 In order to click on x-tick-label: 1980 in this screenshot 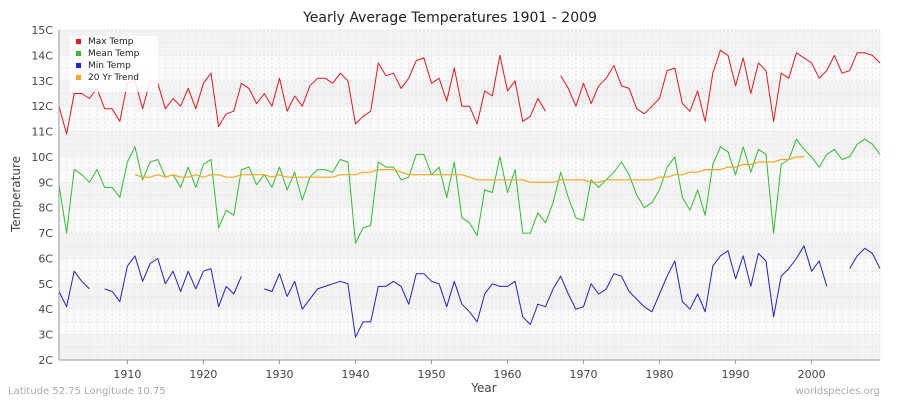, I will do `click(660, 374)`.